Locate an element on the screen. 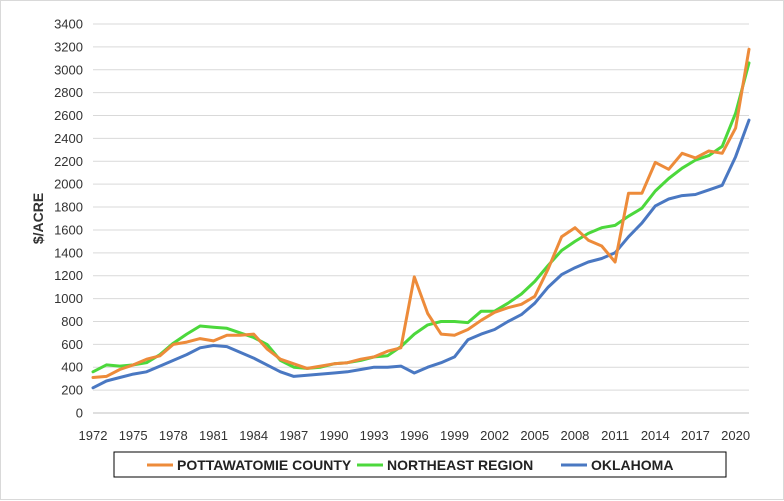 The image size is (784, 501). y-axis-label: $/ACRE is located at coordinates (38, 218).